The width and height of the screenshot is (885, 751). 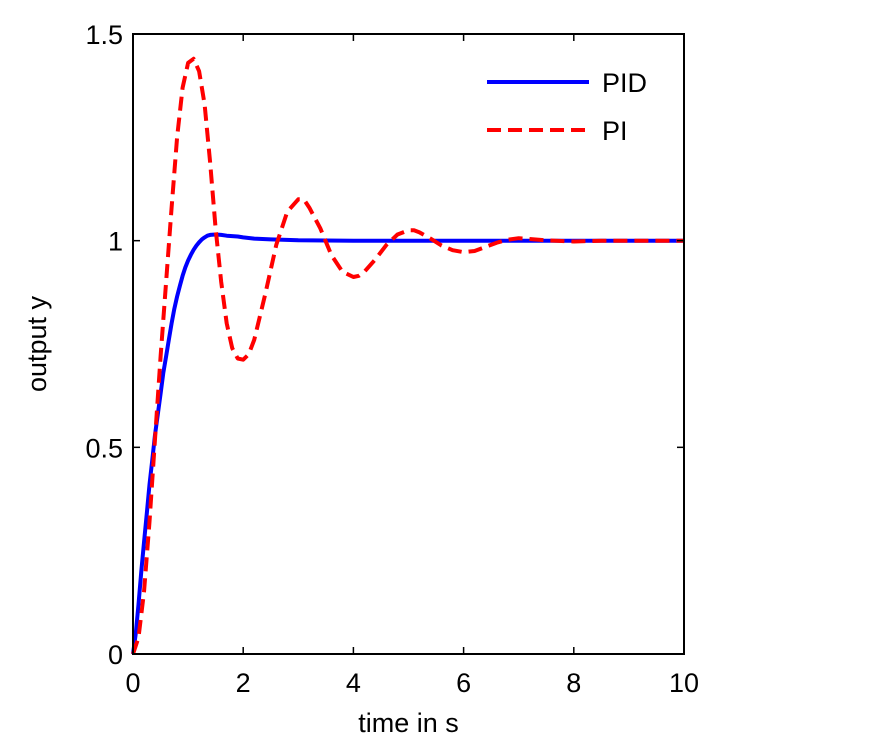 What do you see at coordinates (243, 683) in the screenshot?
I see `x-tick-label: 2` at bounding box center [243, 683].